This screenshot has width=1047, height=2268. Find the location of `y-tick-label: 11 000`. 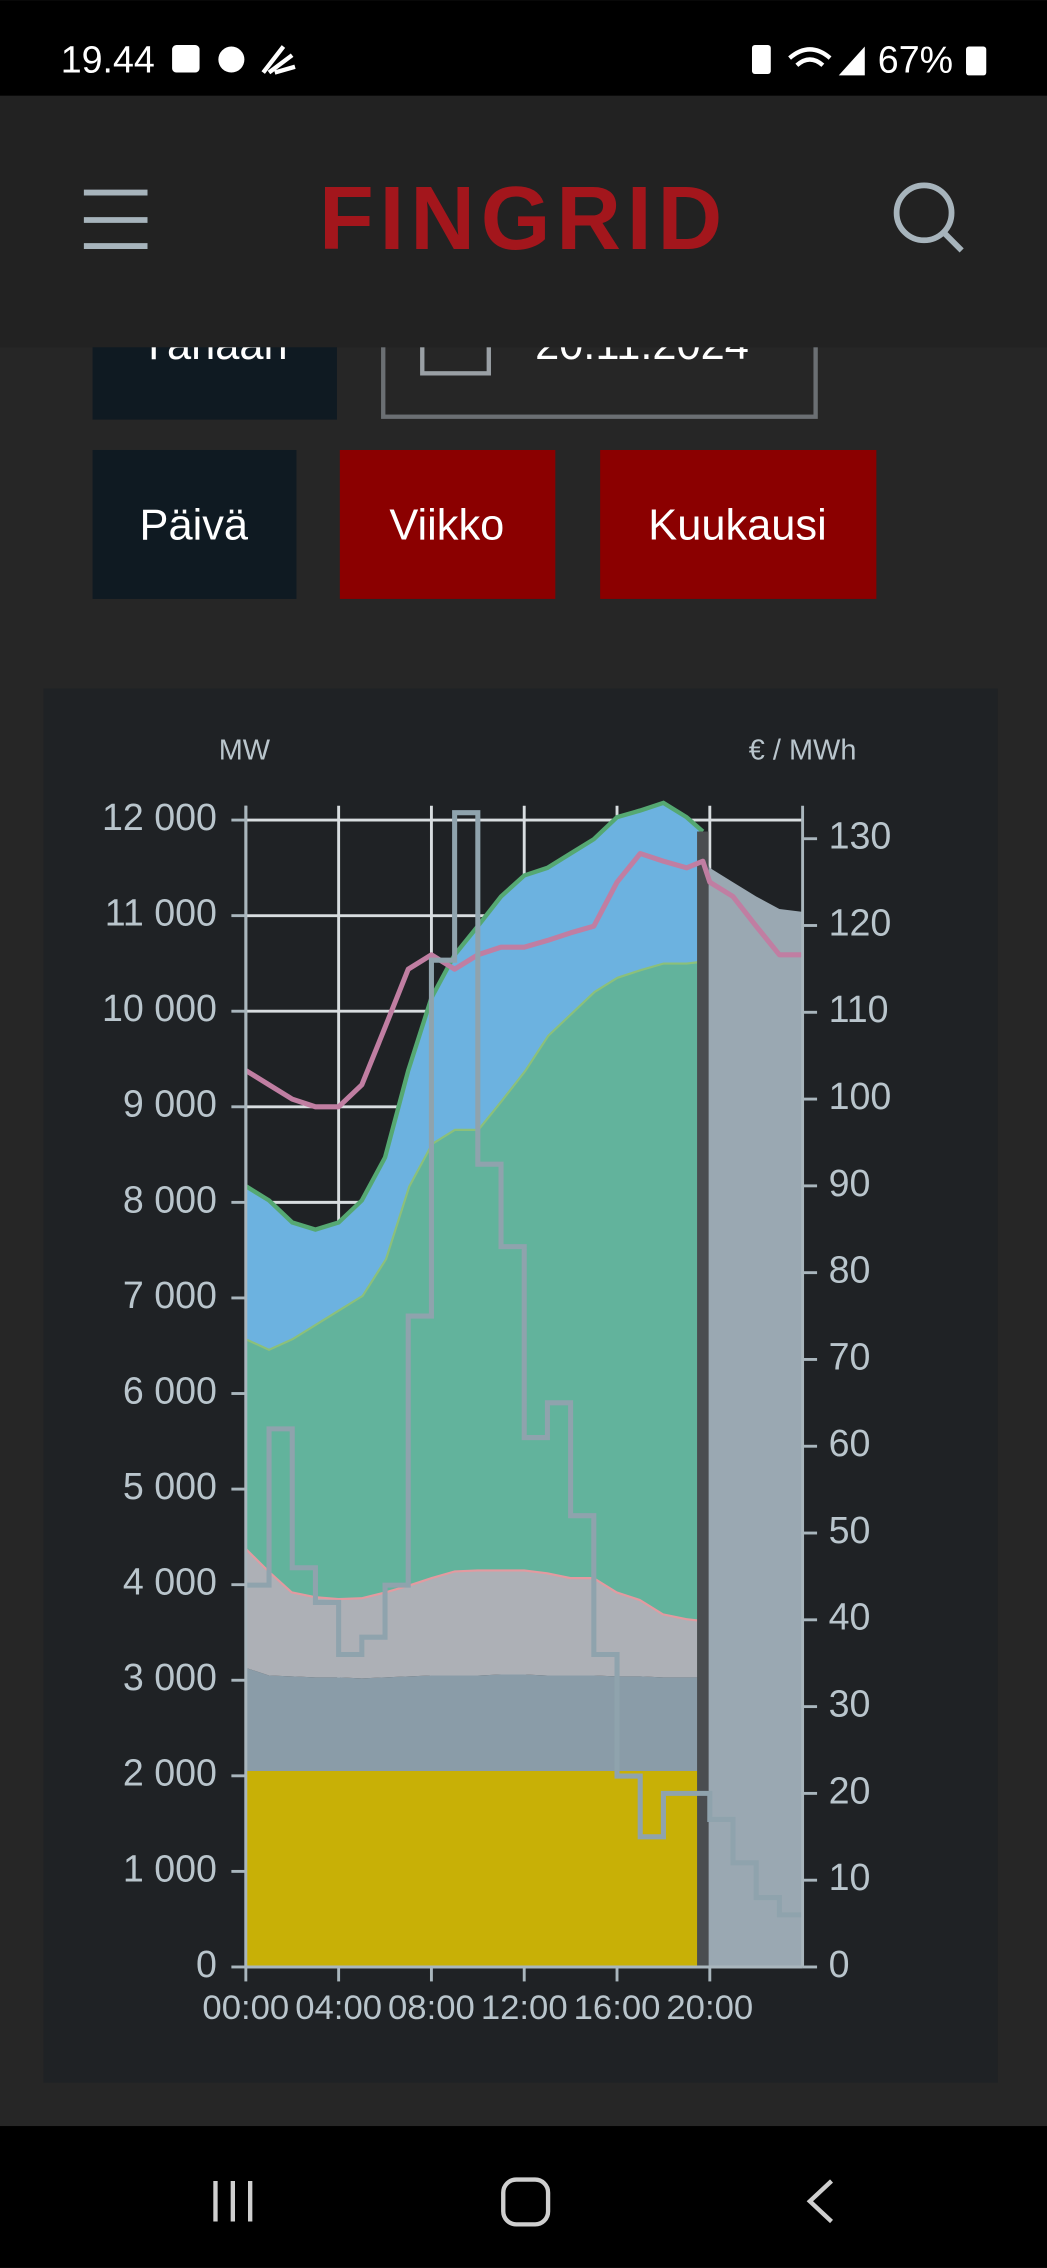

y-tick-label: 11 000 is located at coordinates (161, 913).